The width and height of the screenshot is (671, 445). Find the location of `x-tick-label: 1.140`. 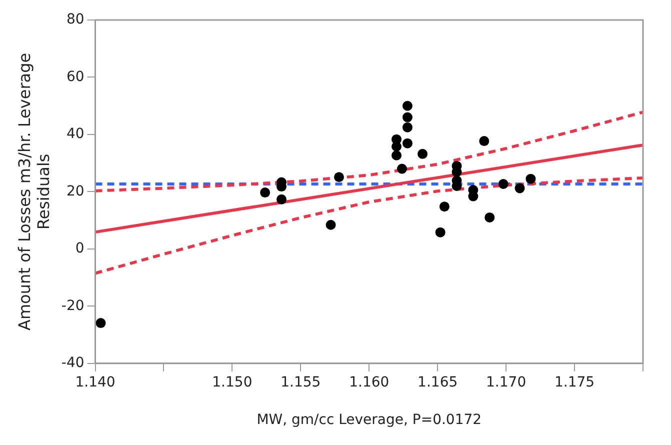

x-tick-label: 1.140 is located at coordinates (95, 382).